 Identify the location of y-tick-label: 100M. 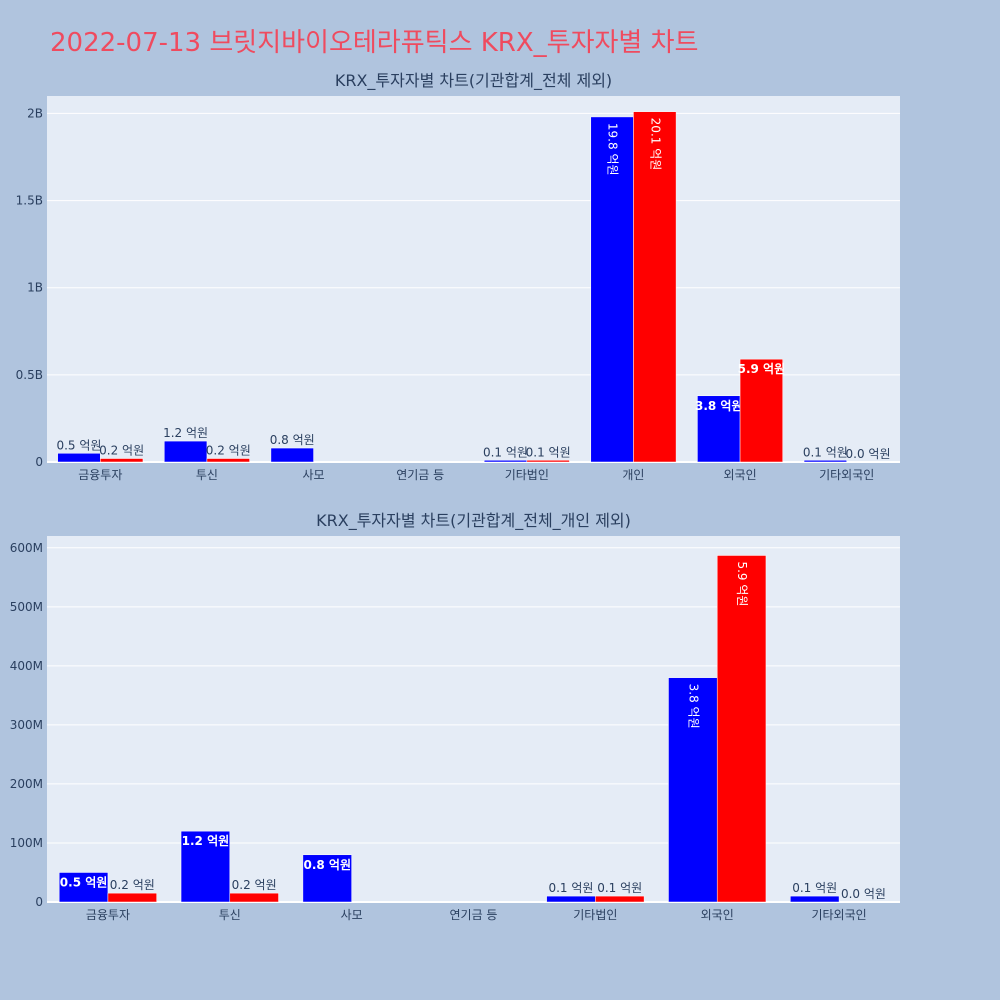
(26, 843).